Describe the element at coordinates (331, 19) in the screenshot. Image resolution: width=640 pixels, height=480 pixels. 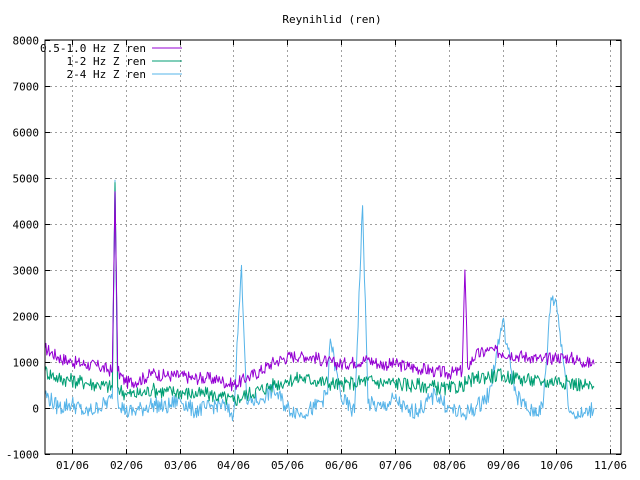
I see `chart-title: Reynihlid (ren)` at that location.